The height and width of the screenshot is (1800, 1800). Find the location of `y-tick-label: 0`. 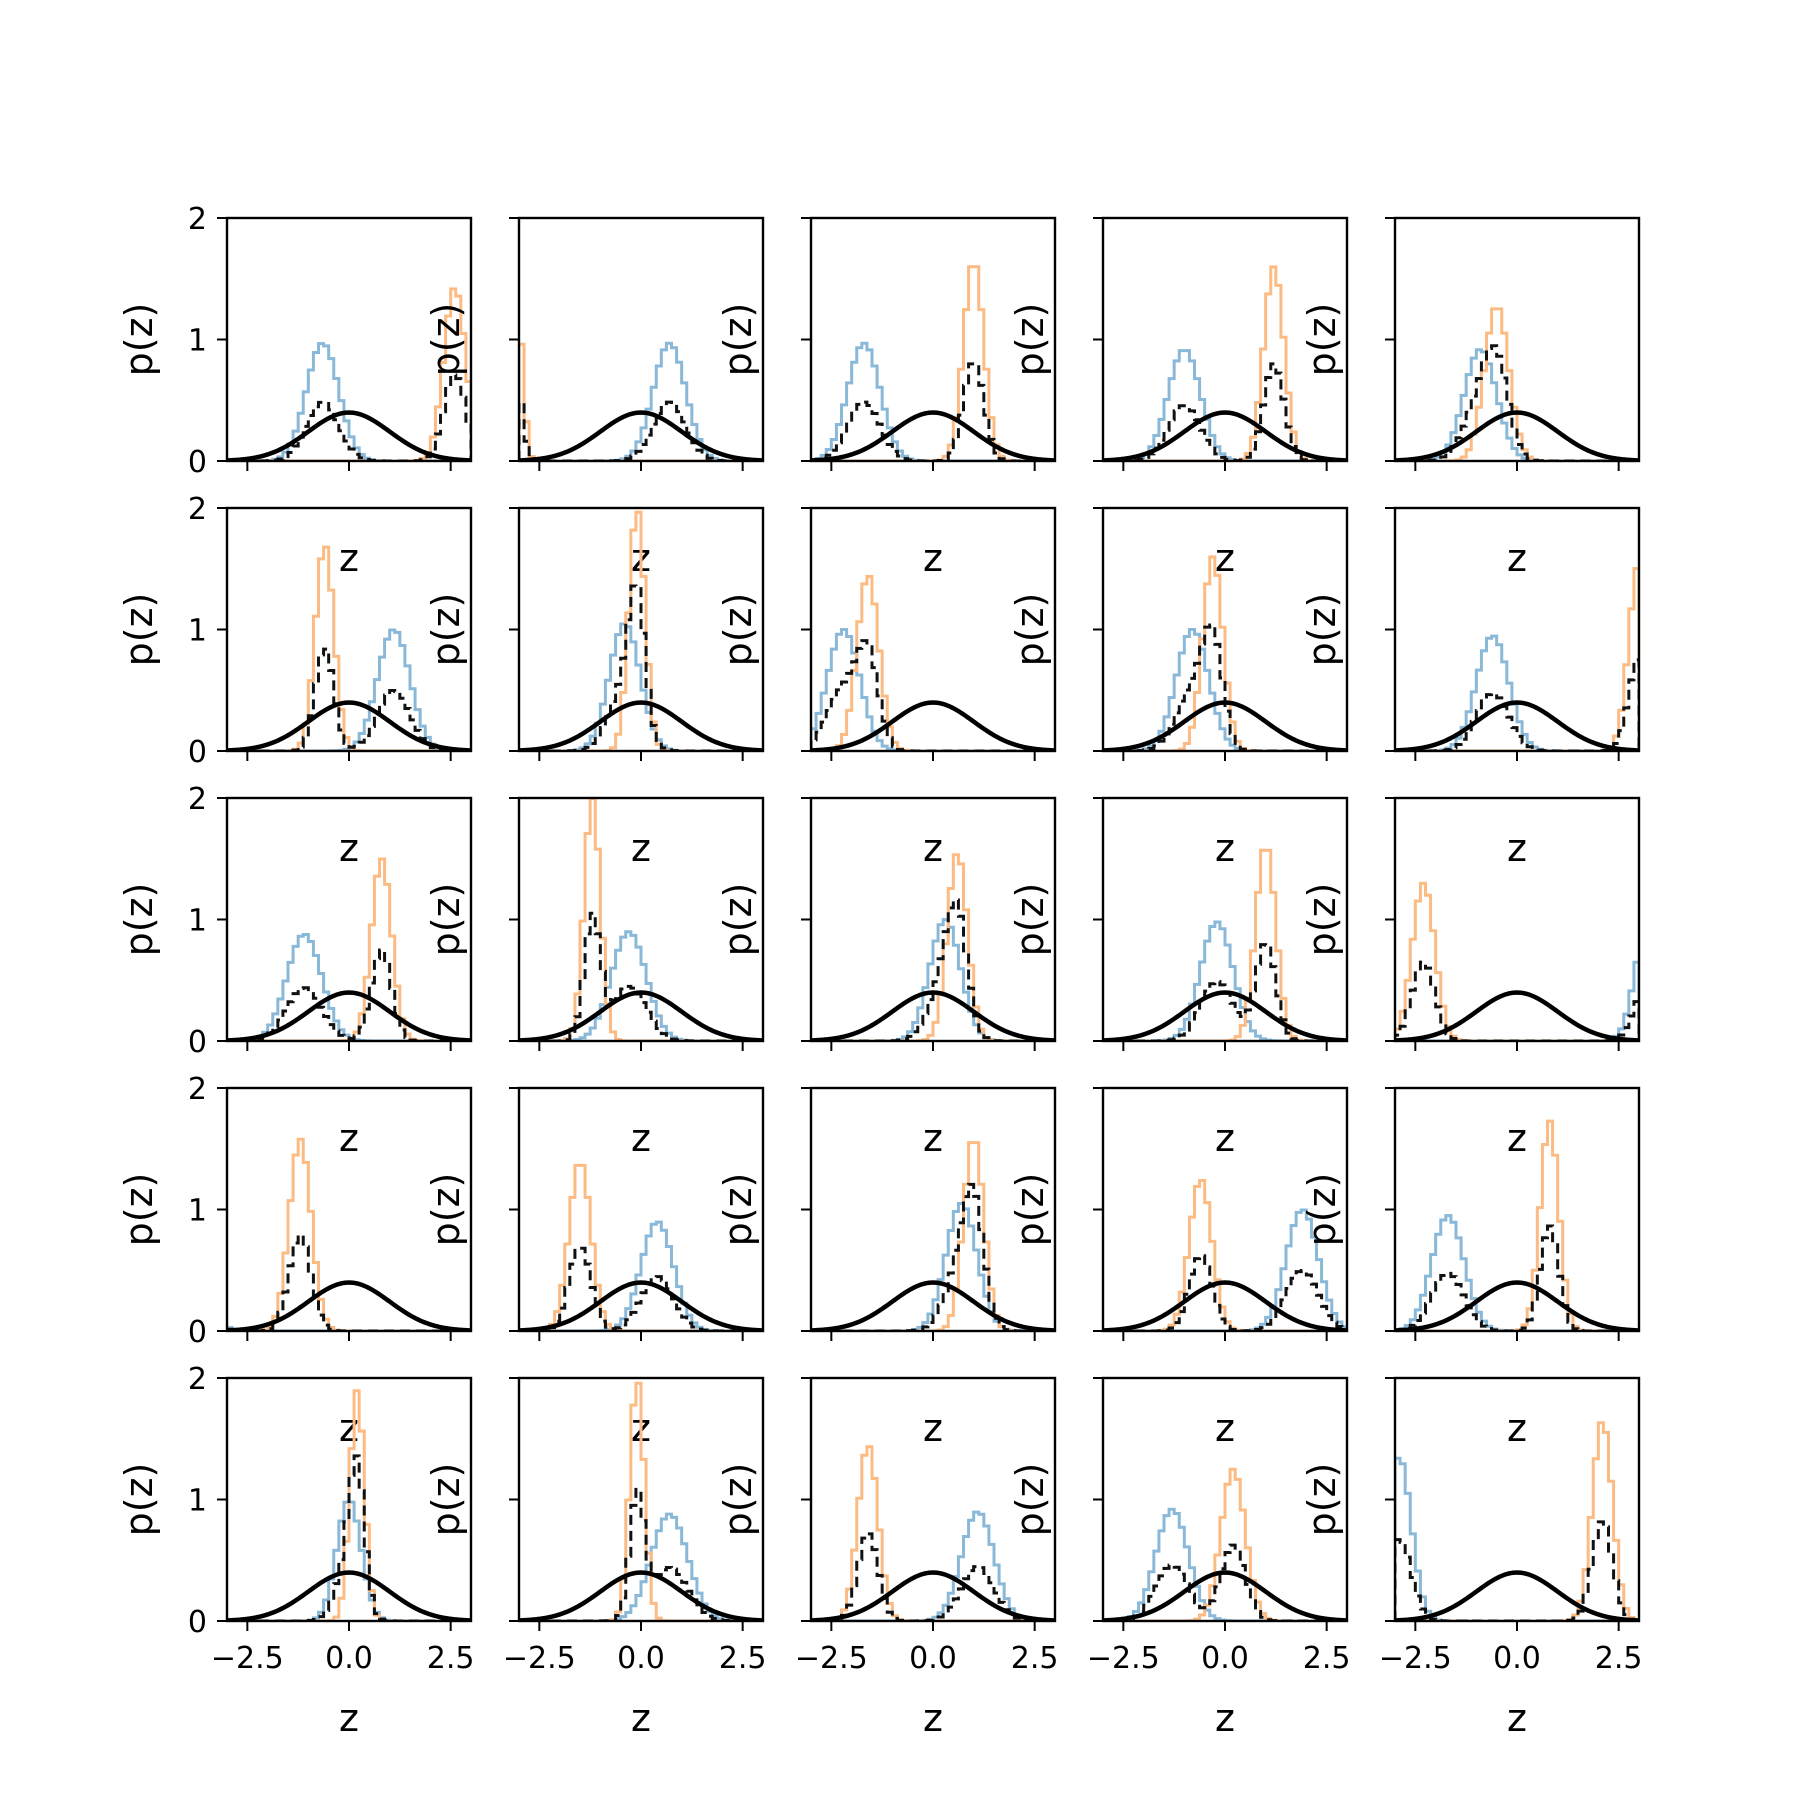

y-tick-label: 0 is located at coordinates (197, 1332).